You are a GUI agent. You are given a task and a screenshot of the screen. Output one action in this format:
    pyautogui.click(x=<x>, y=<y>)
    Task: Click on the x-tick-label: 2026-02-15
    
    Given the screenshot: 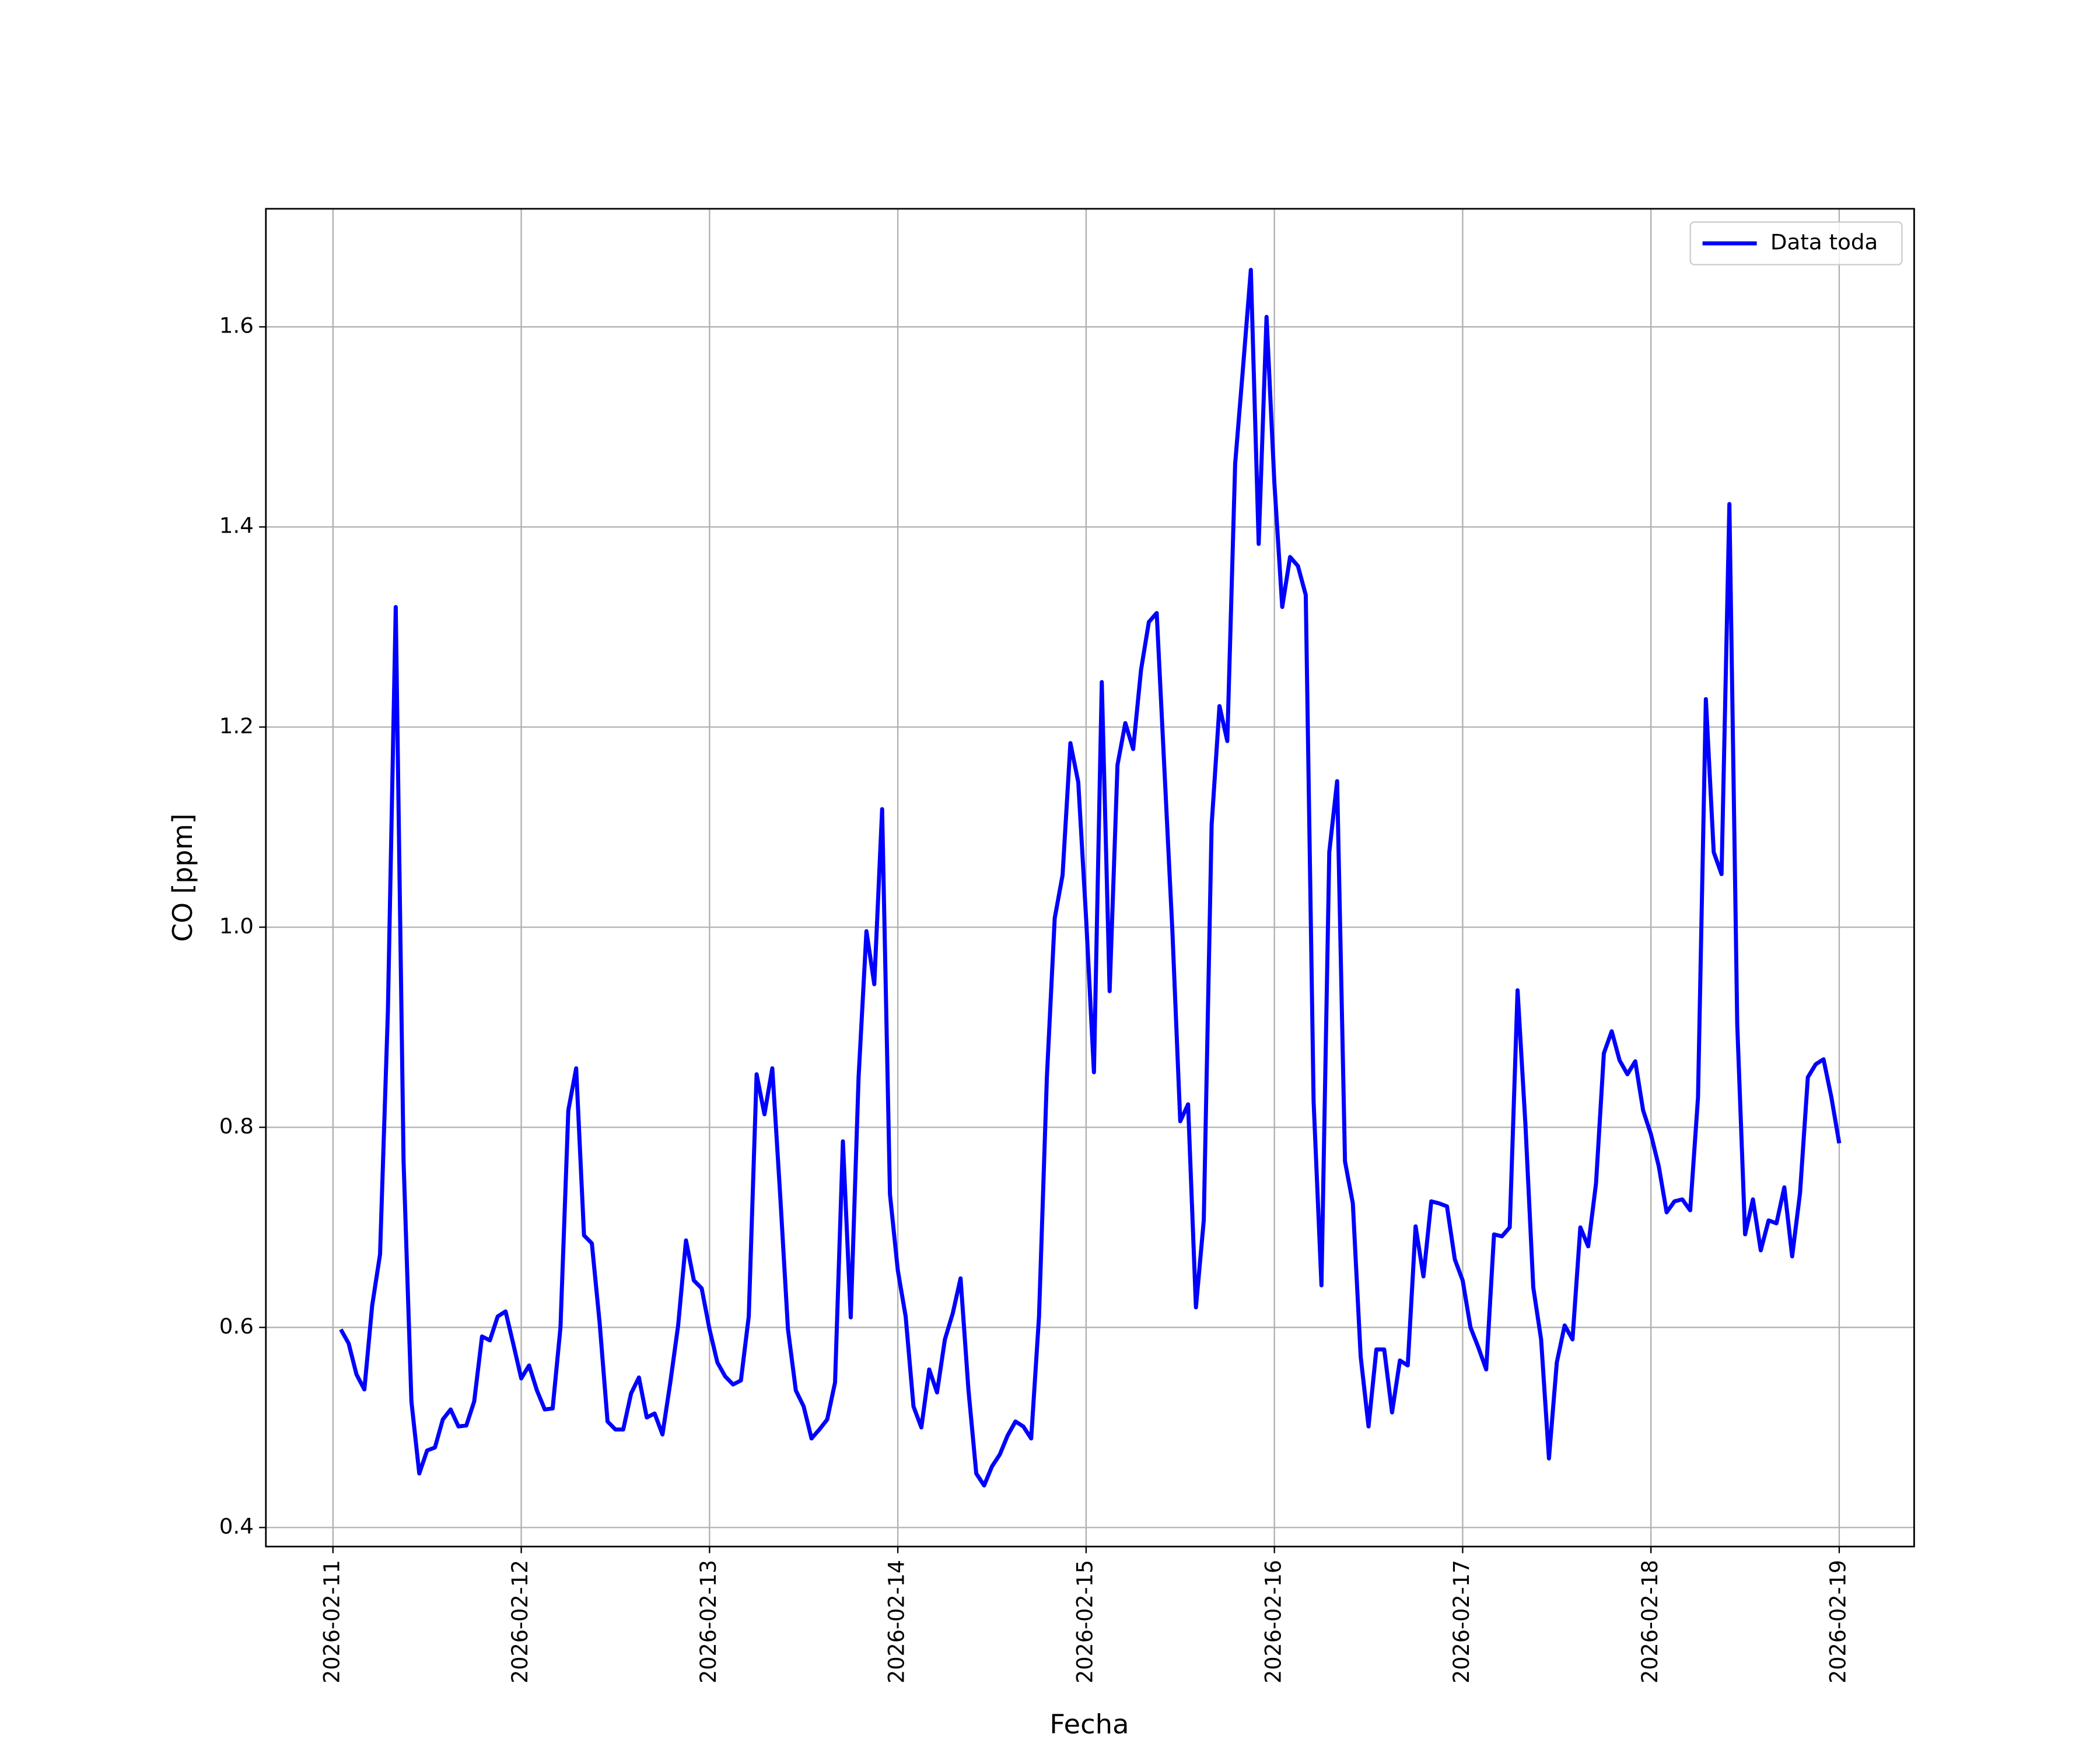 What is the action you would take?
    pyautogui.click(x=1084, y=1622)
    